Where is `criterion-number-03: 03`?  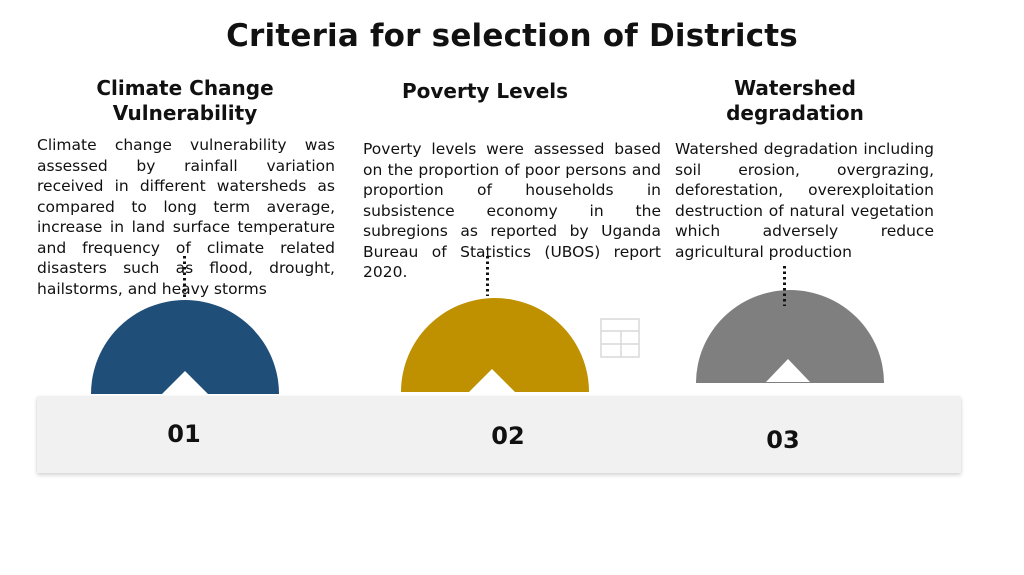
criterion-number-03: 03 is located at coordinates (783, 440).